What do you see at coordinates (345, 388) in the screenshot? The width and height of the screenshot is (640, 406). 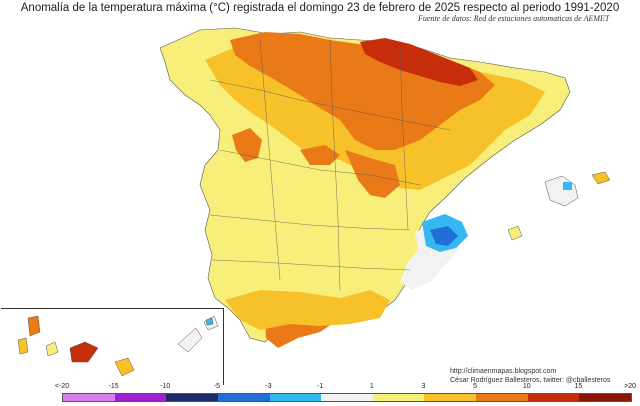 I see `legend-ticks: <-20 -15 -10 -5 -3 -1 1 3 5 10 15 >20` at bounding box center [345, 388].